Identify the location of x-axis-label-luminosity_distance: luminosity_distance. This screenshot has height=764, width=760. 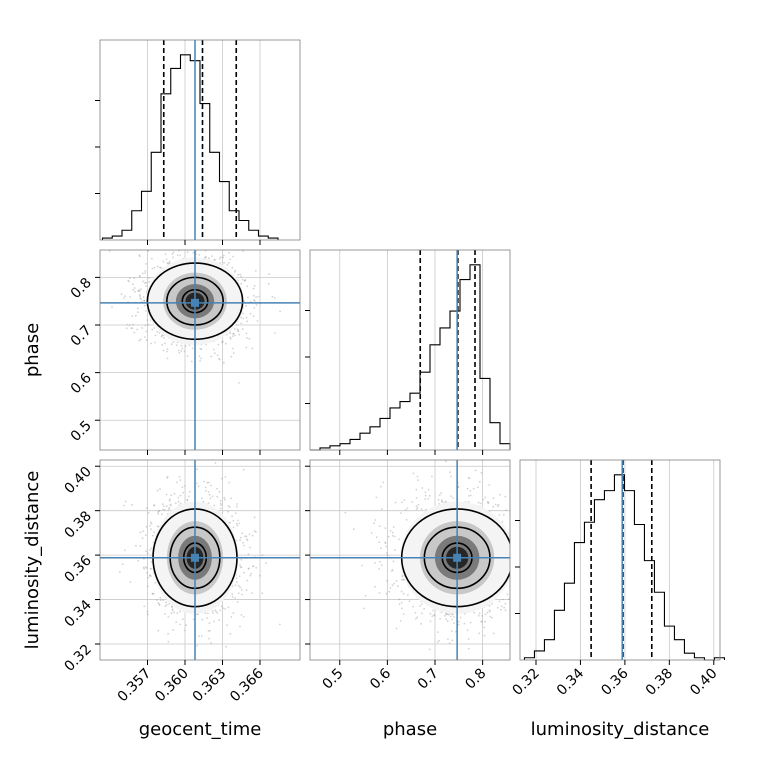
(620, 729).